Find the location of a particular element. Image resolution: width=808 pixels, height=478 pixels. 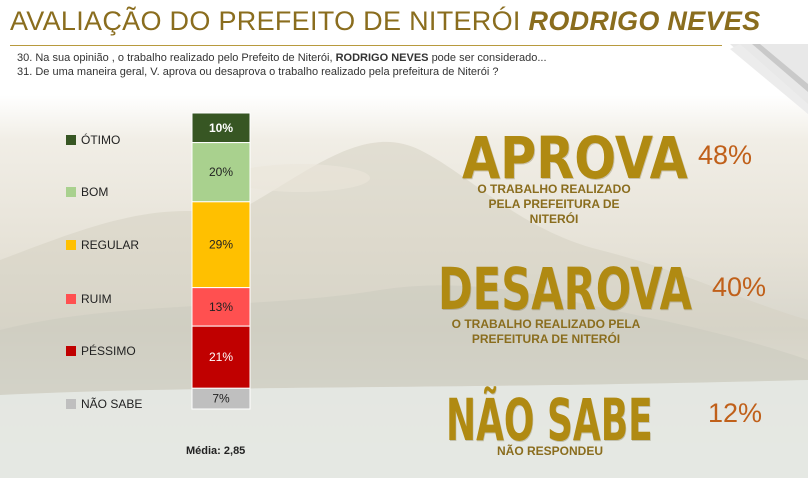

aprova-label: APROVA is located at coordinates (575, 158).